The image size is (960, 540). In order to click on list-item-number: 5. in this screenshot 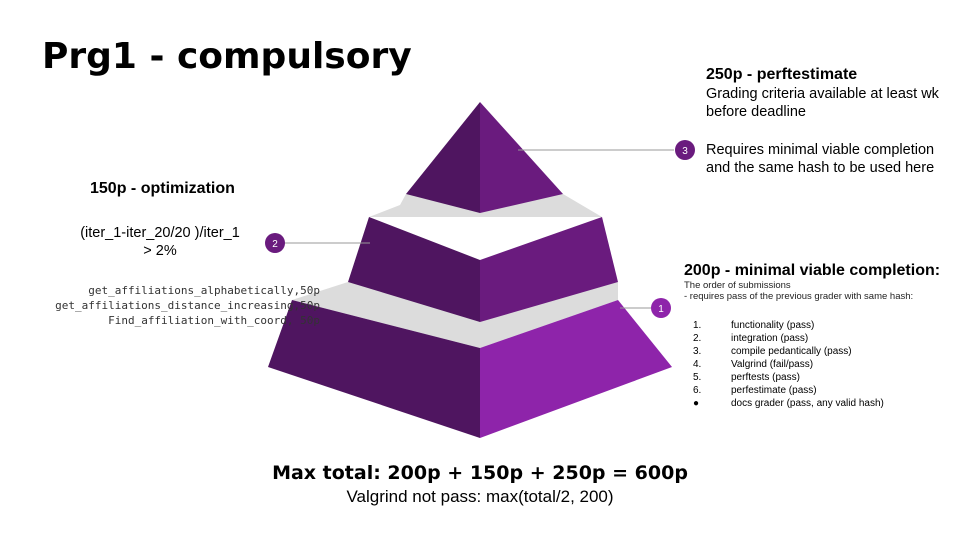, I will do `click(697, 377)`.